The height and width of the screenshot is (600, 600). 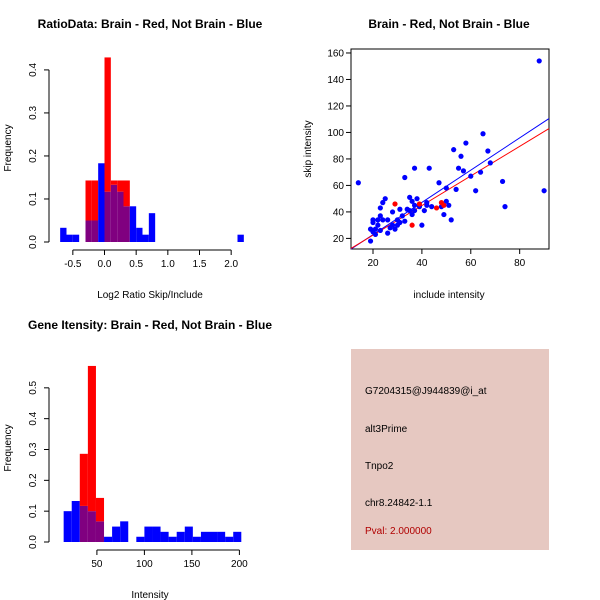 What do you see at coordinates (335, 80) in the screenshot?
I see `scatter-y-tick-label: 140` at bounding box center [335, 80].